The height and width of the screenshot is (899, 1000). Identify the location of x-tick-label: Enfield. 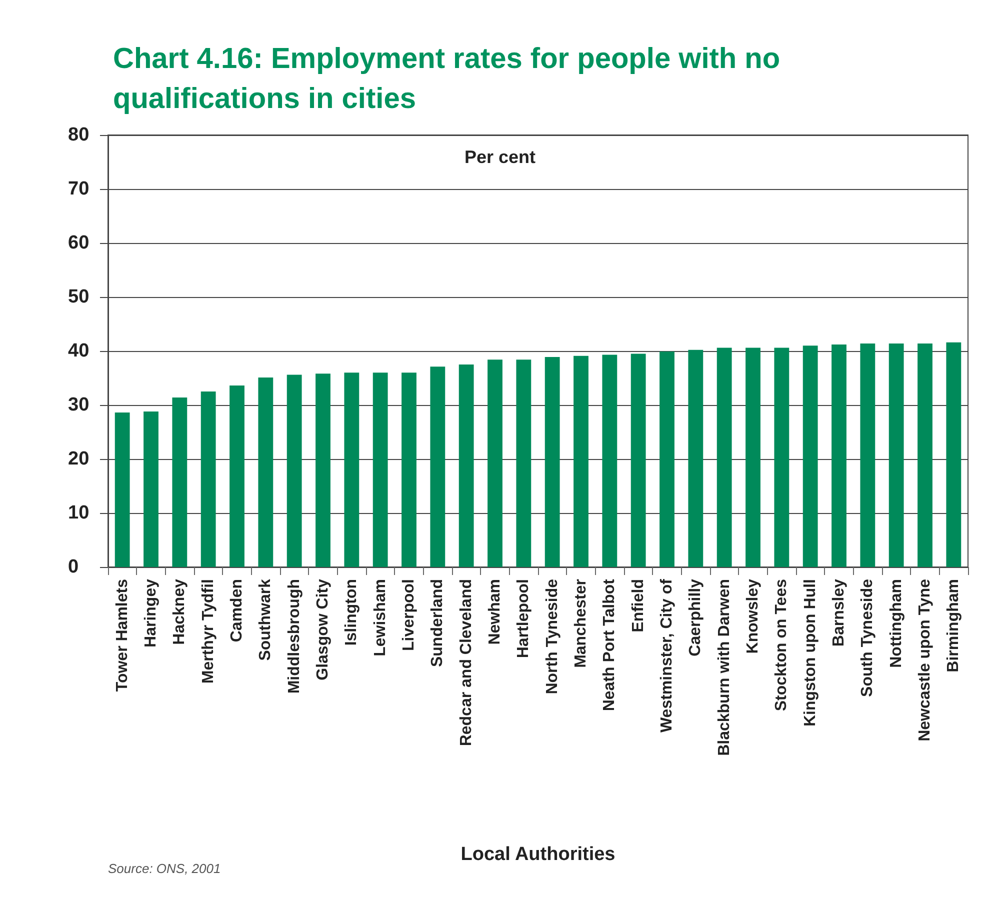
(638, 605).